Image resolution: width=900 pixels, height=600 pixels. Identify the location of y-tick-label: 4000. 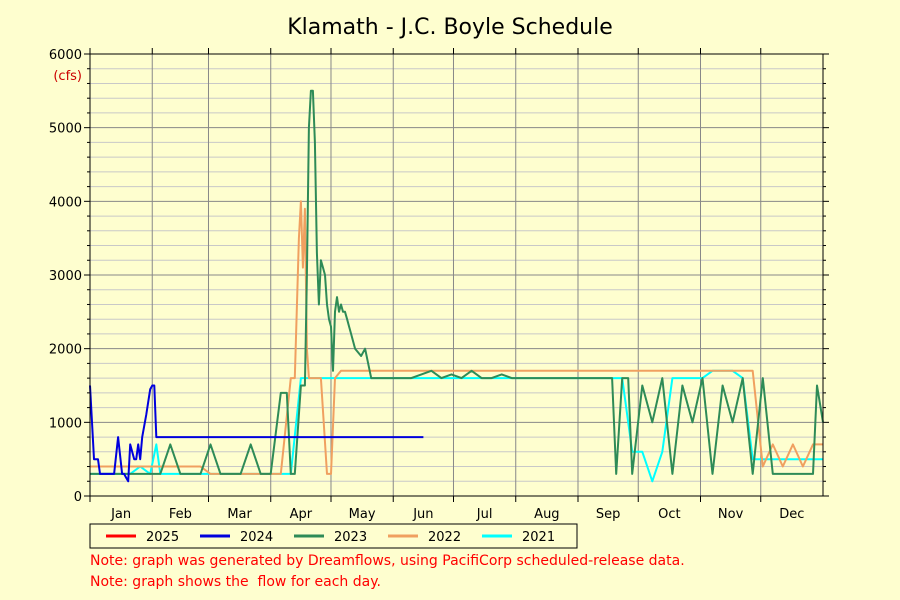
(65, 202).